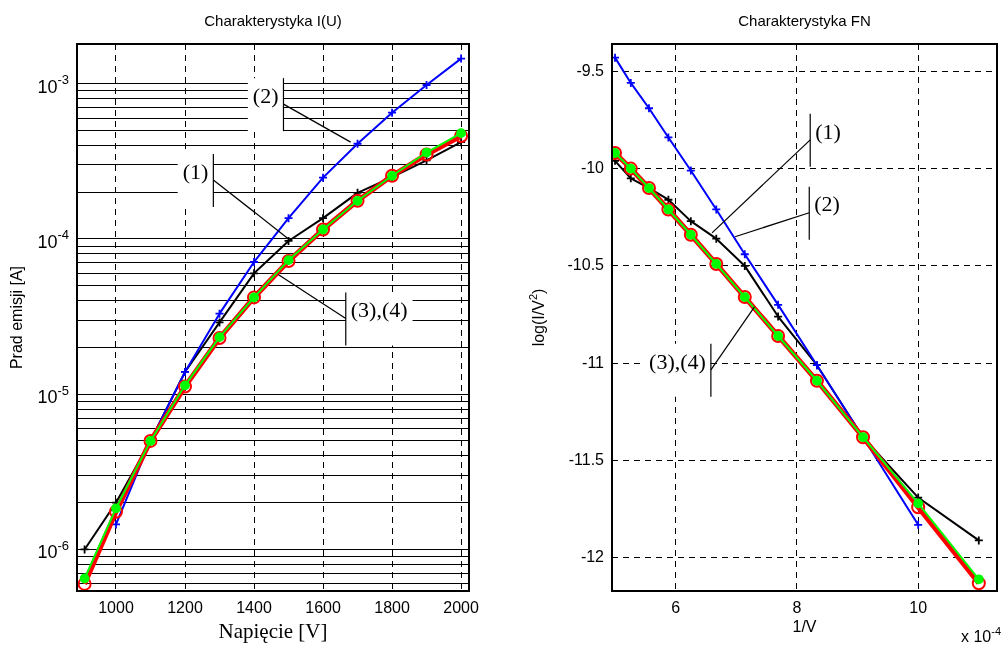  Describe the element at coordinates (804, 627) in the screenshot. I see `x-axis-title: 1/V` at that location.